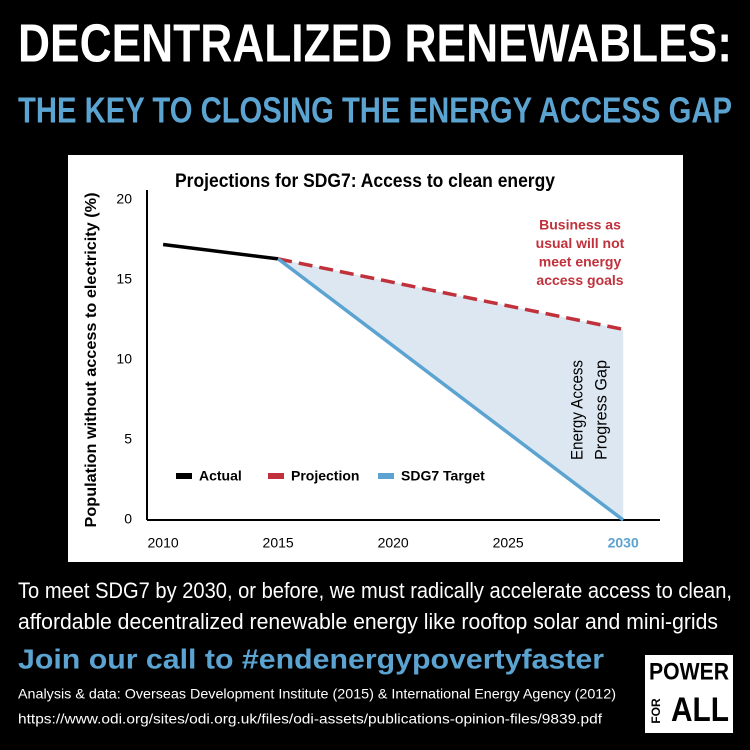 The width and height of the screenshot is (750, 750). Describe the element at coordinates (580, 225) in the screenshot. I see `annotation: Business as` at that location.